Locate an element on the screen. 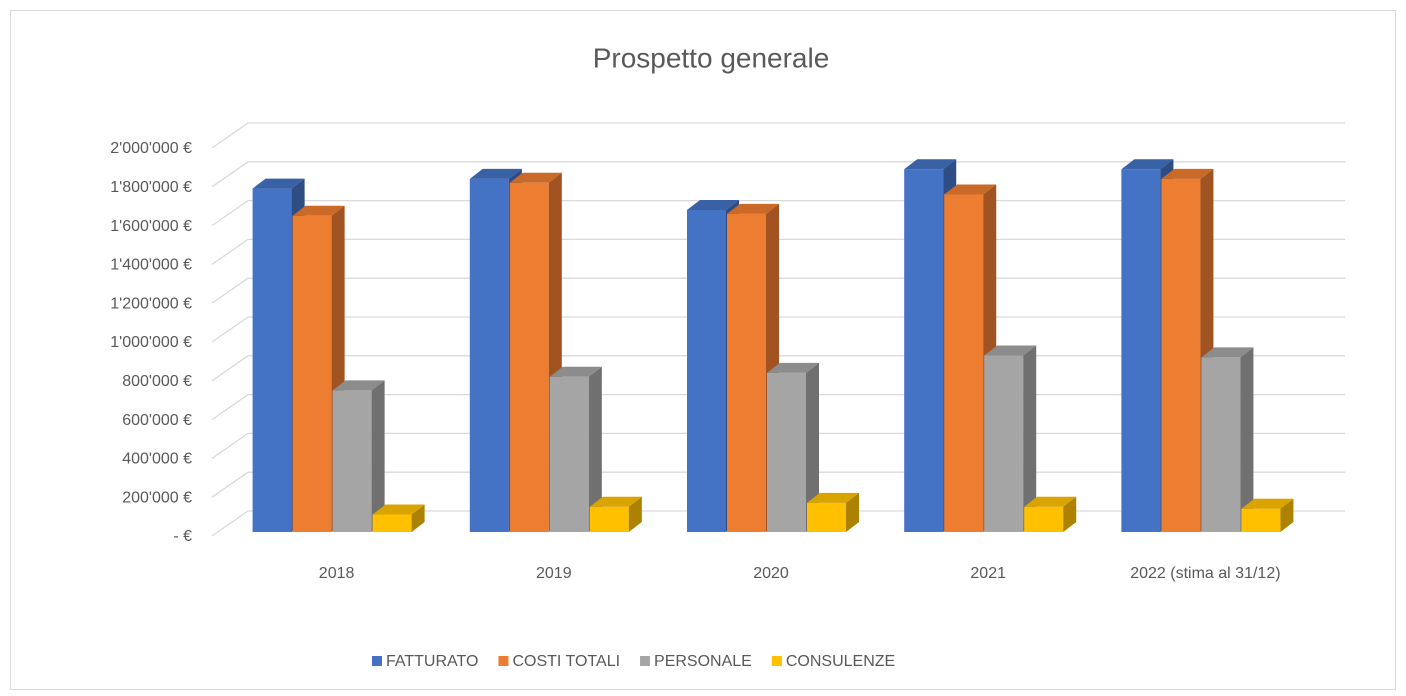  legend-label: PERSONALE is located at coordinates (703, 661).